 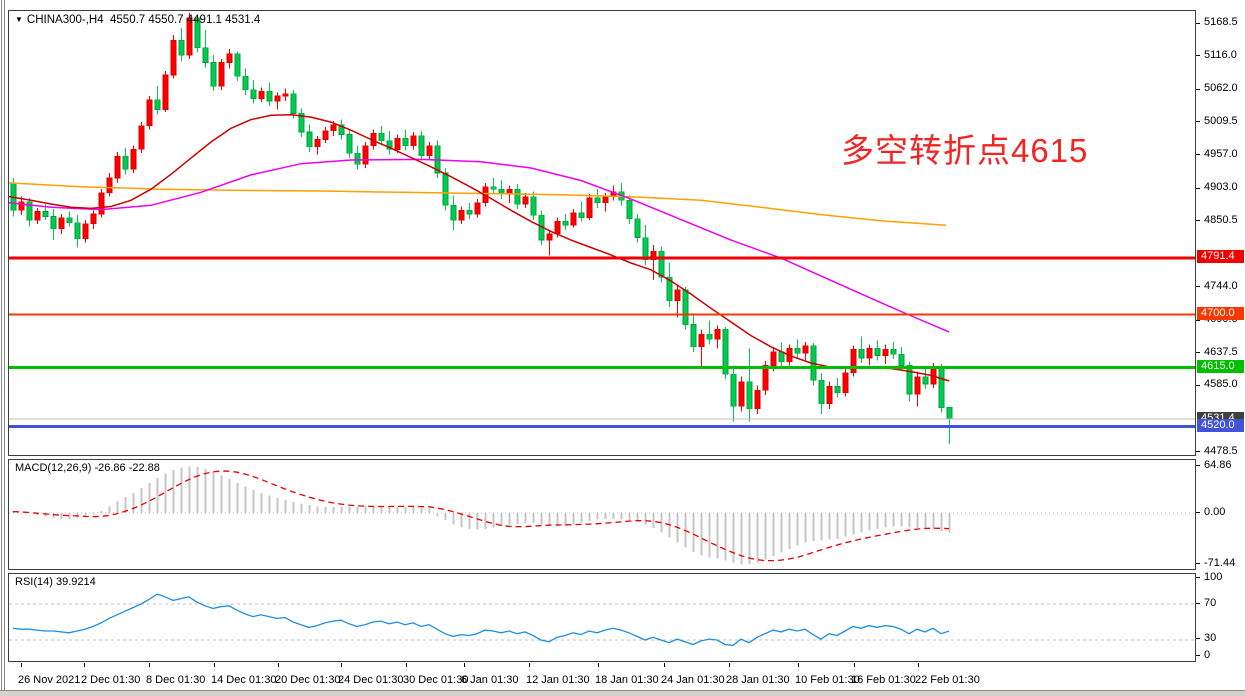 What do you see at coordinates (176, 680) in the screenshot?
I see `date-label: 8 Dec 01:30` at bounding box center [176, 680].